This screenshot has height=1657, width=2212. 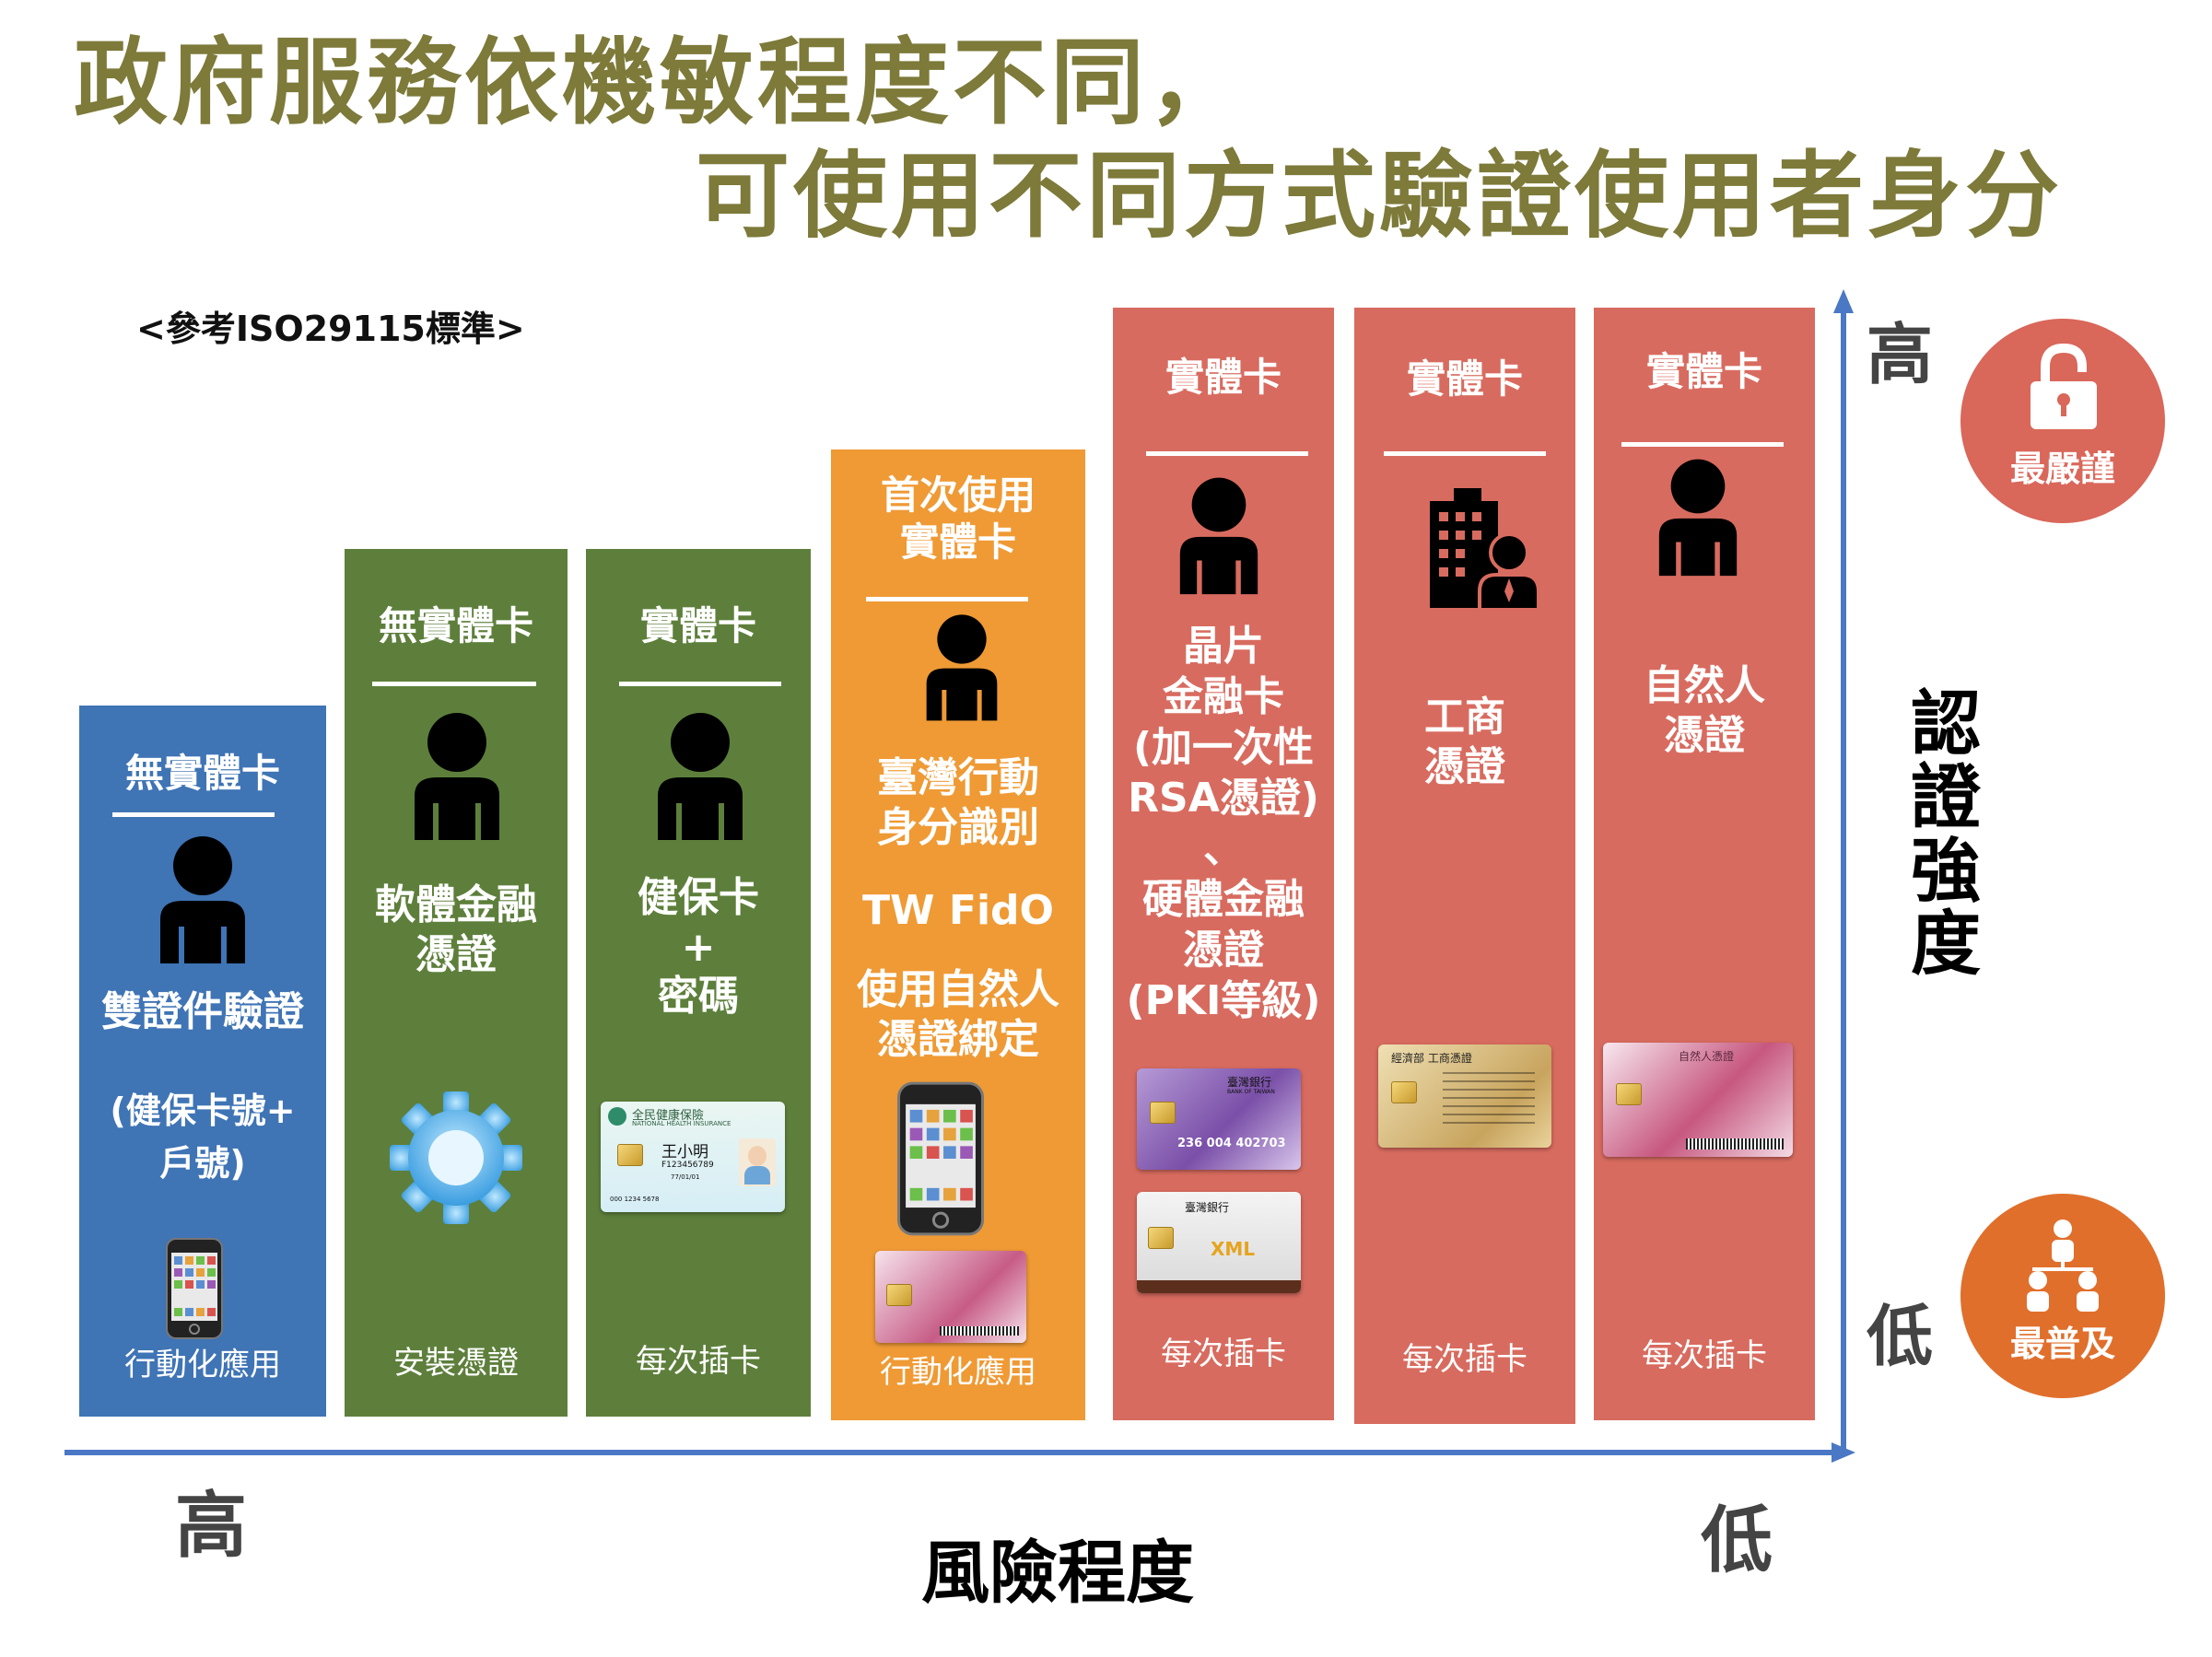 What do you see at coordinates (1707, 1056) in the screenshot?
I see `card-issuer: 自然人憑證` at bounding box center [1707, 1056].